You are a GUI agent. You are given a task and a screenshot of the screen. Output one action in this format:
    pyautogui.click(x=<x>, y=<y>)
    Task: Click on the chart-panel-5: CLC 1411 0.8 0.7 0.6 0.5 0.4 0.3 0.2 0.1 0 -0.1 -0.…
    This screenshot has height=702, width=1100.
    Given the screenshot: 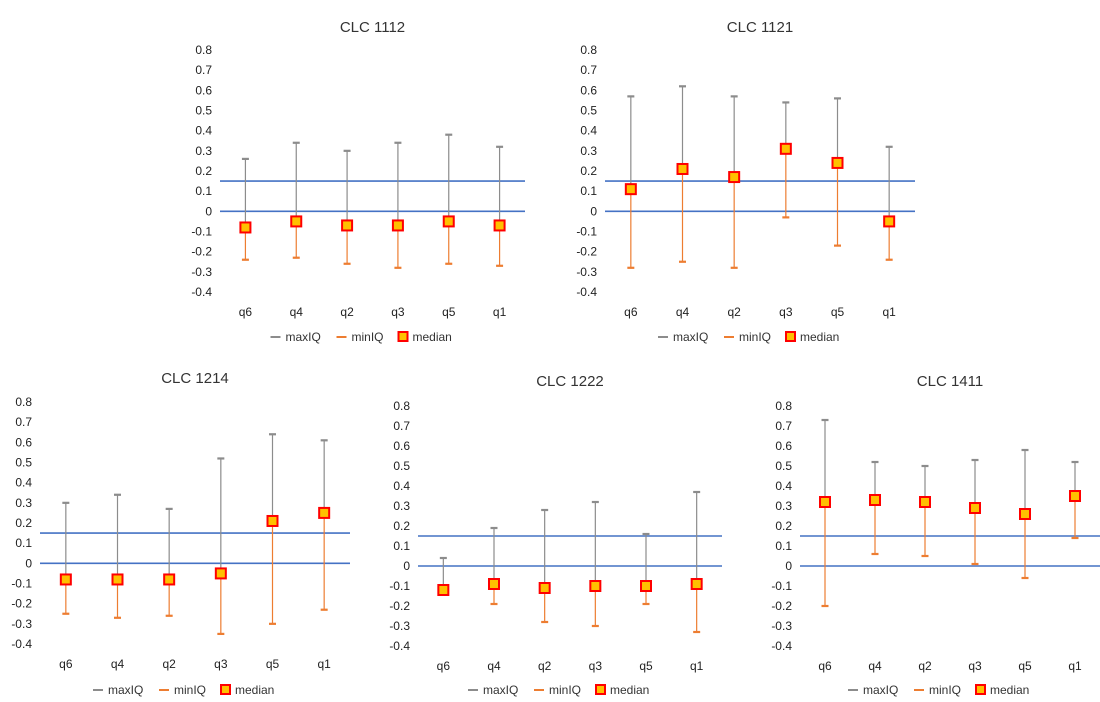 What is the action you would take?
    pyautogui.click(x=935, y=535)
    